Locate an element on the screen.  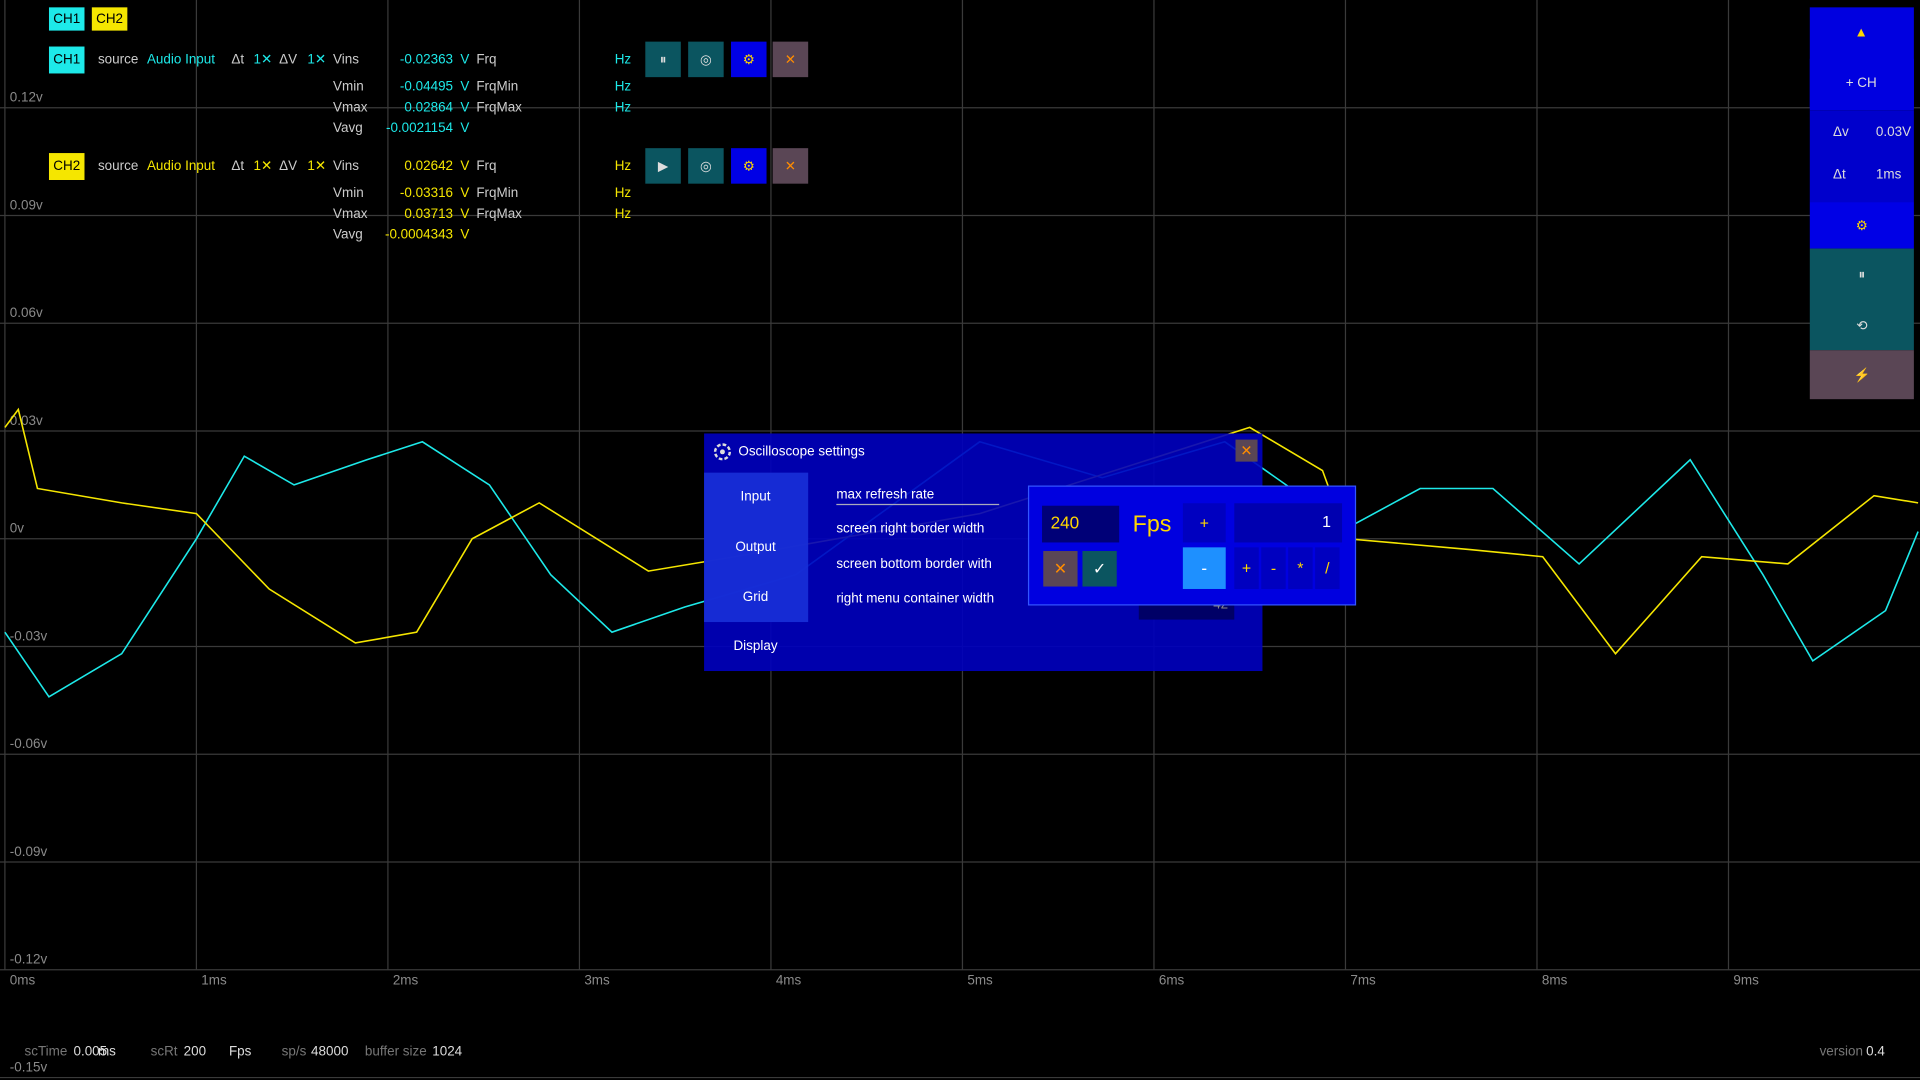
ok-button is located at coordinates (1099, 569).